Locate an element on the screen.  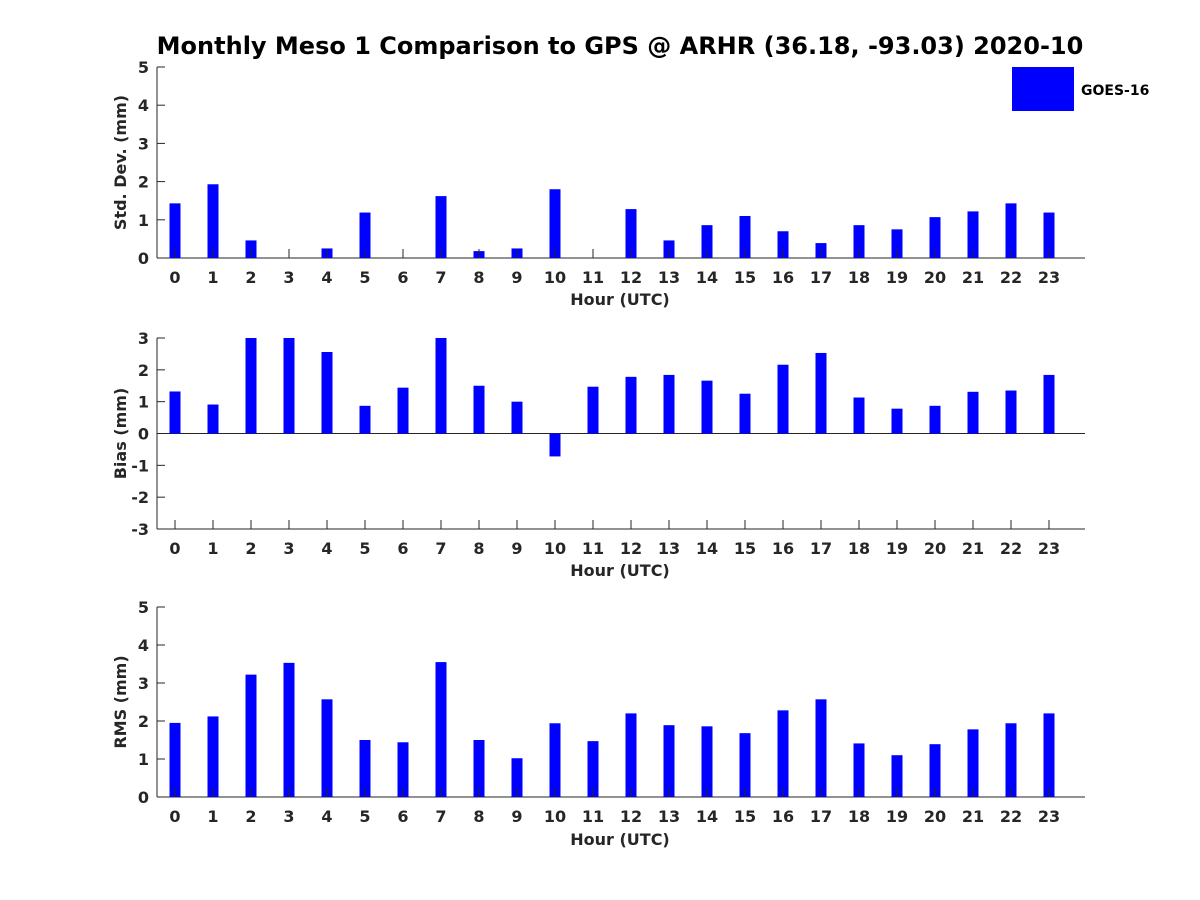
rms-x-tick-label: 7 is located at coordinates (440, 816).